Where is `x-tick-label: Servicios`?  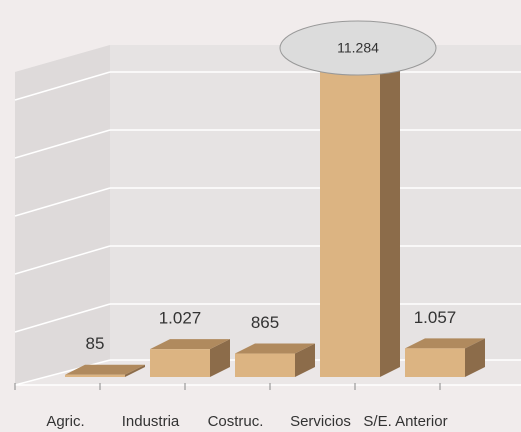
x-tick-label: Servicios is located at coordinates (320, 421).